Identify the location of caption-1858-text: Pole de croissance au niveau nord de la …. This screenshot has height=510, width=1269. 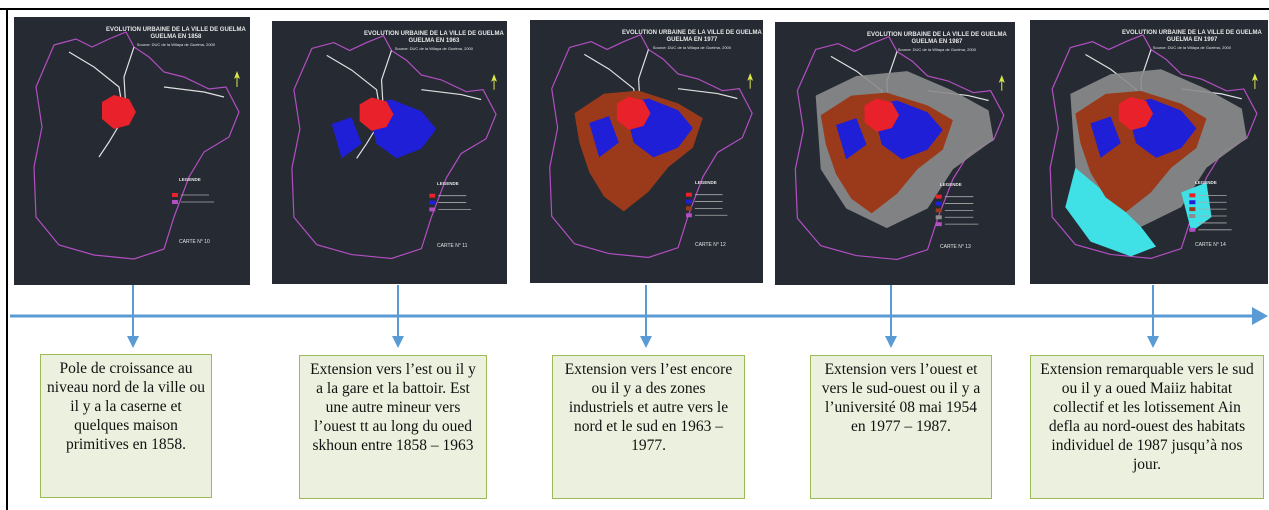
(126, 406).